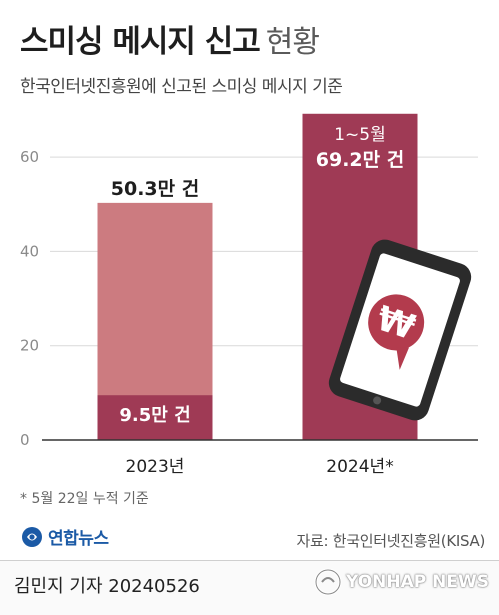 The image size is (499, 615). I want to click on source-note: 자료: 한국인터넷진흥원(KISA), so click(391, 541).